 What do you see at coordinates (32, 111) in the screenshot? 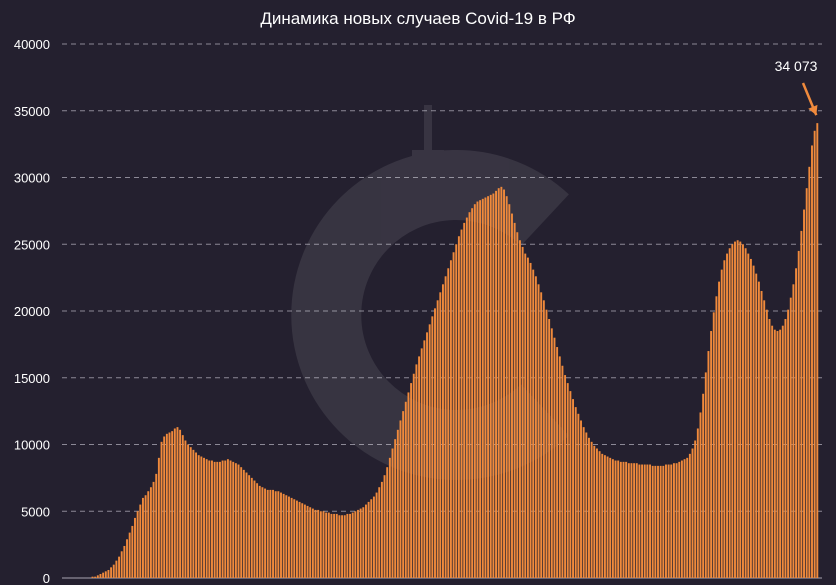
I see `y-tick-label: 35000` at bounding box center [32, 111].